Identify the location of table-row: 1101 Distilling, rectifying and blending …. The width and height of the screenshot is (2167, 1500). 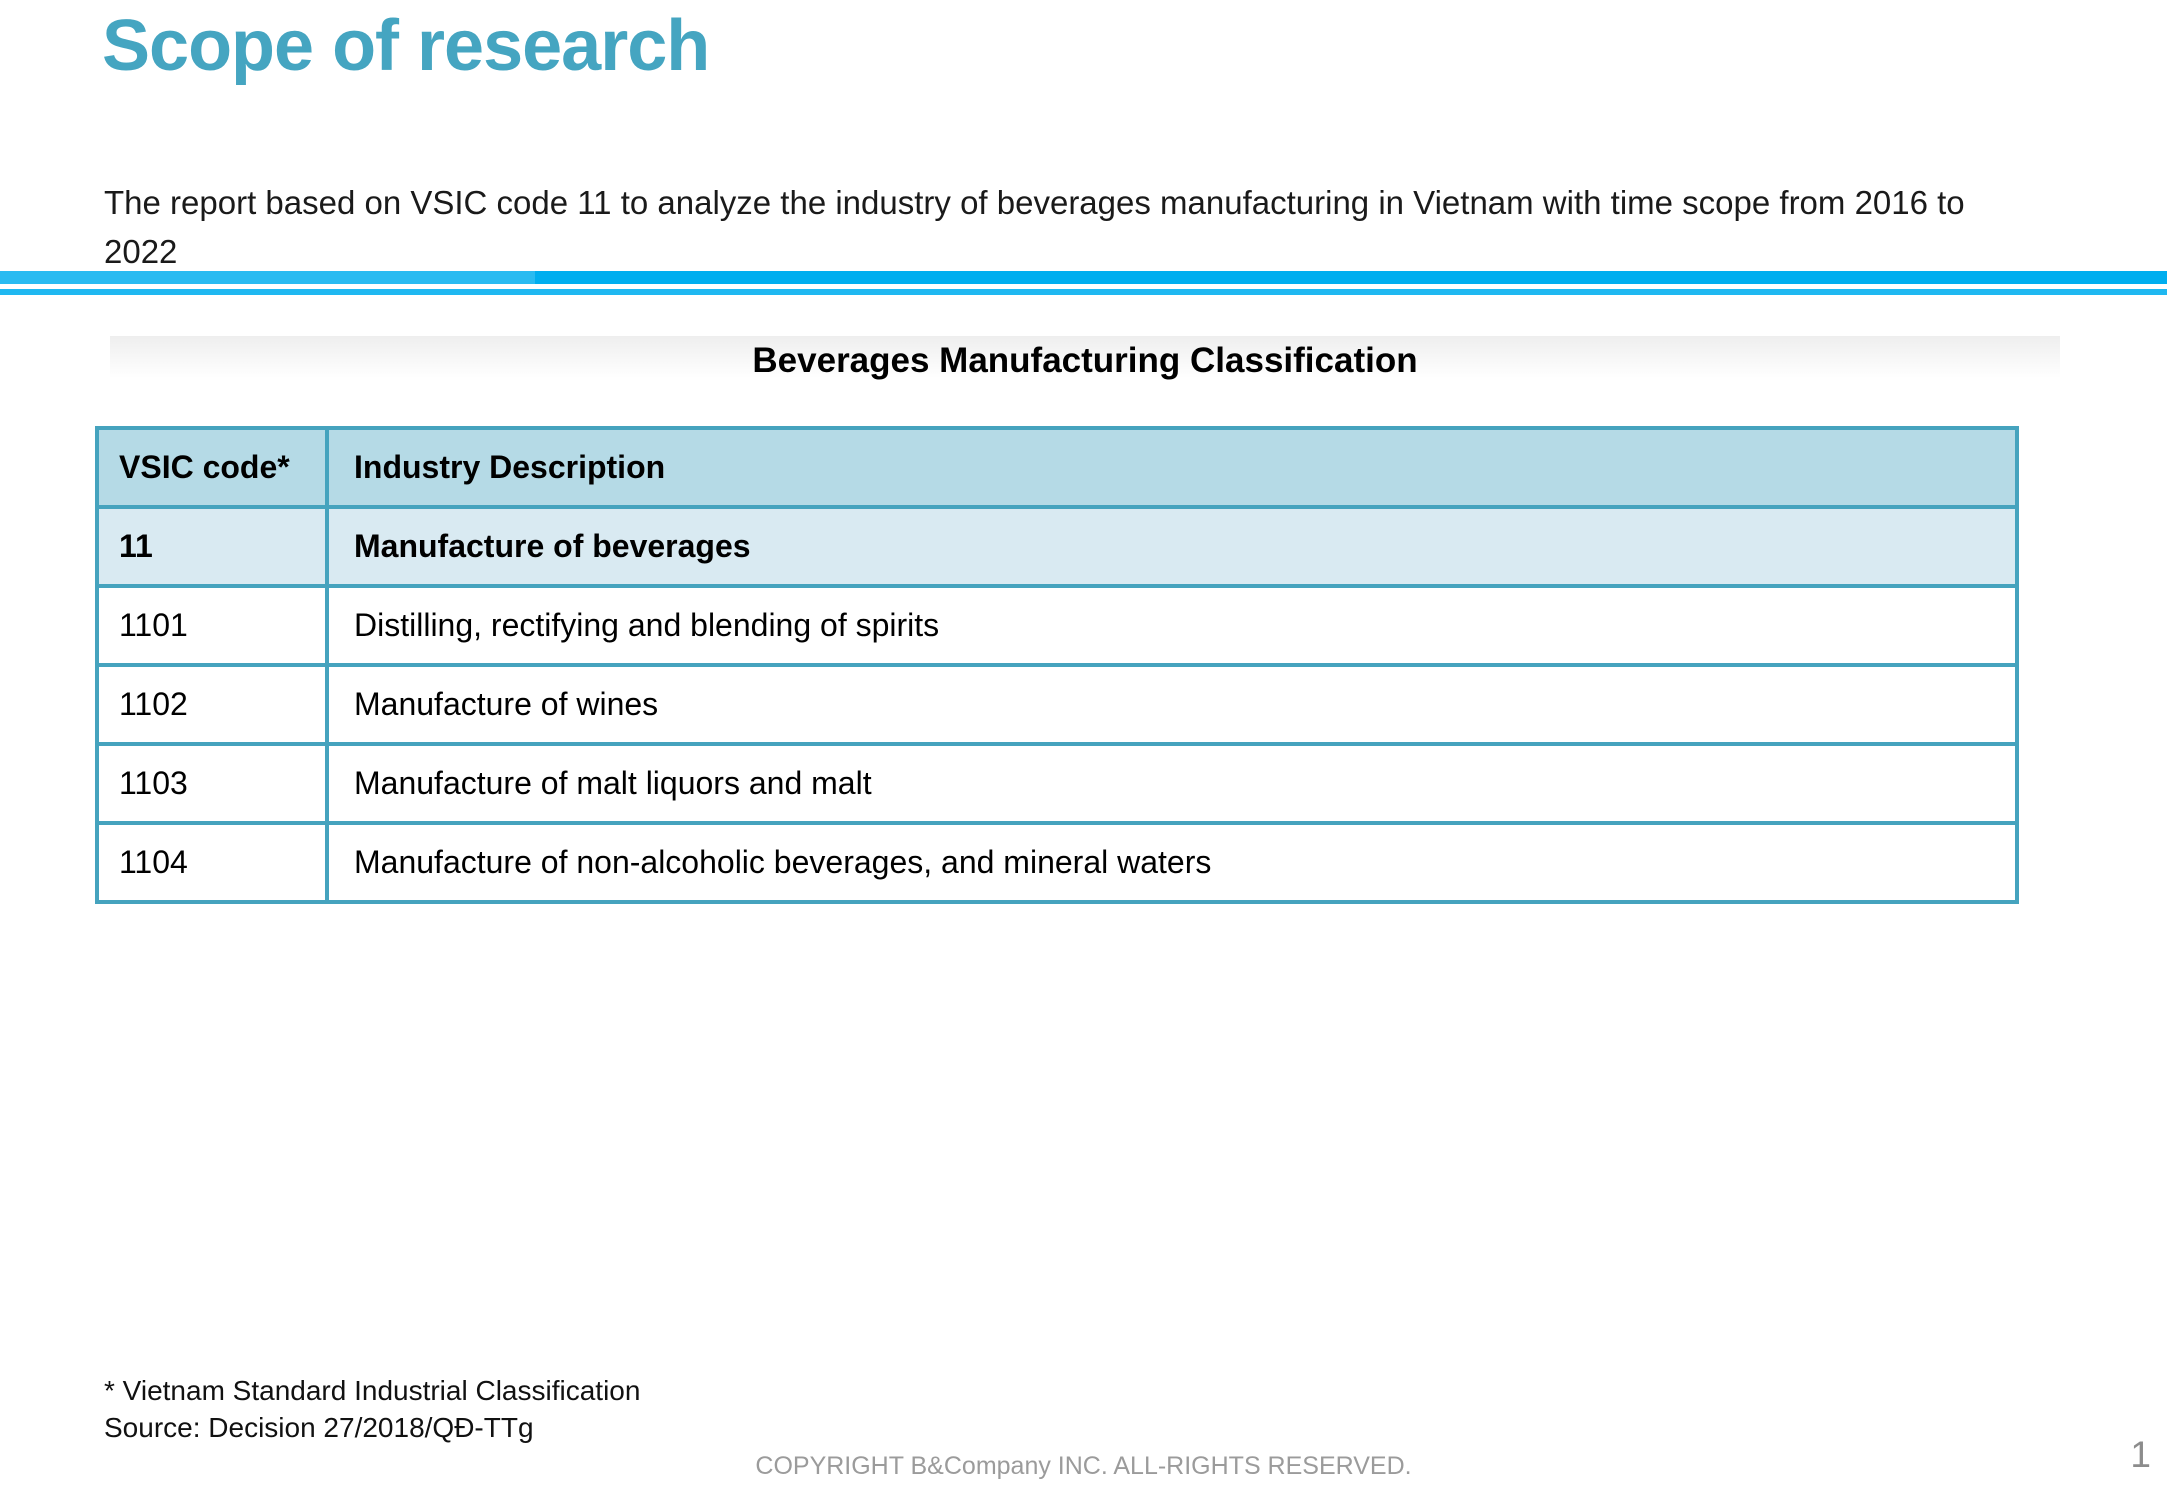
(1057, 625).